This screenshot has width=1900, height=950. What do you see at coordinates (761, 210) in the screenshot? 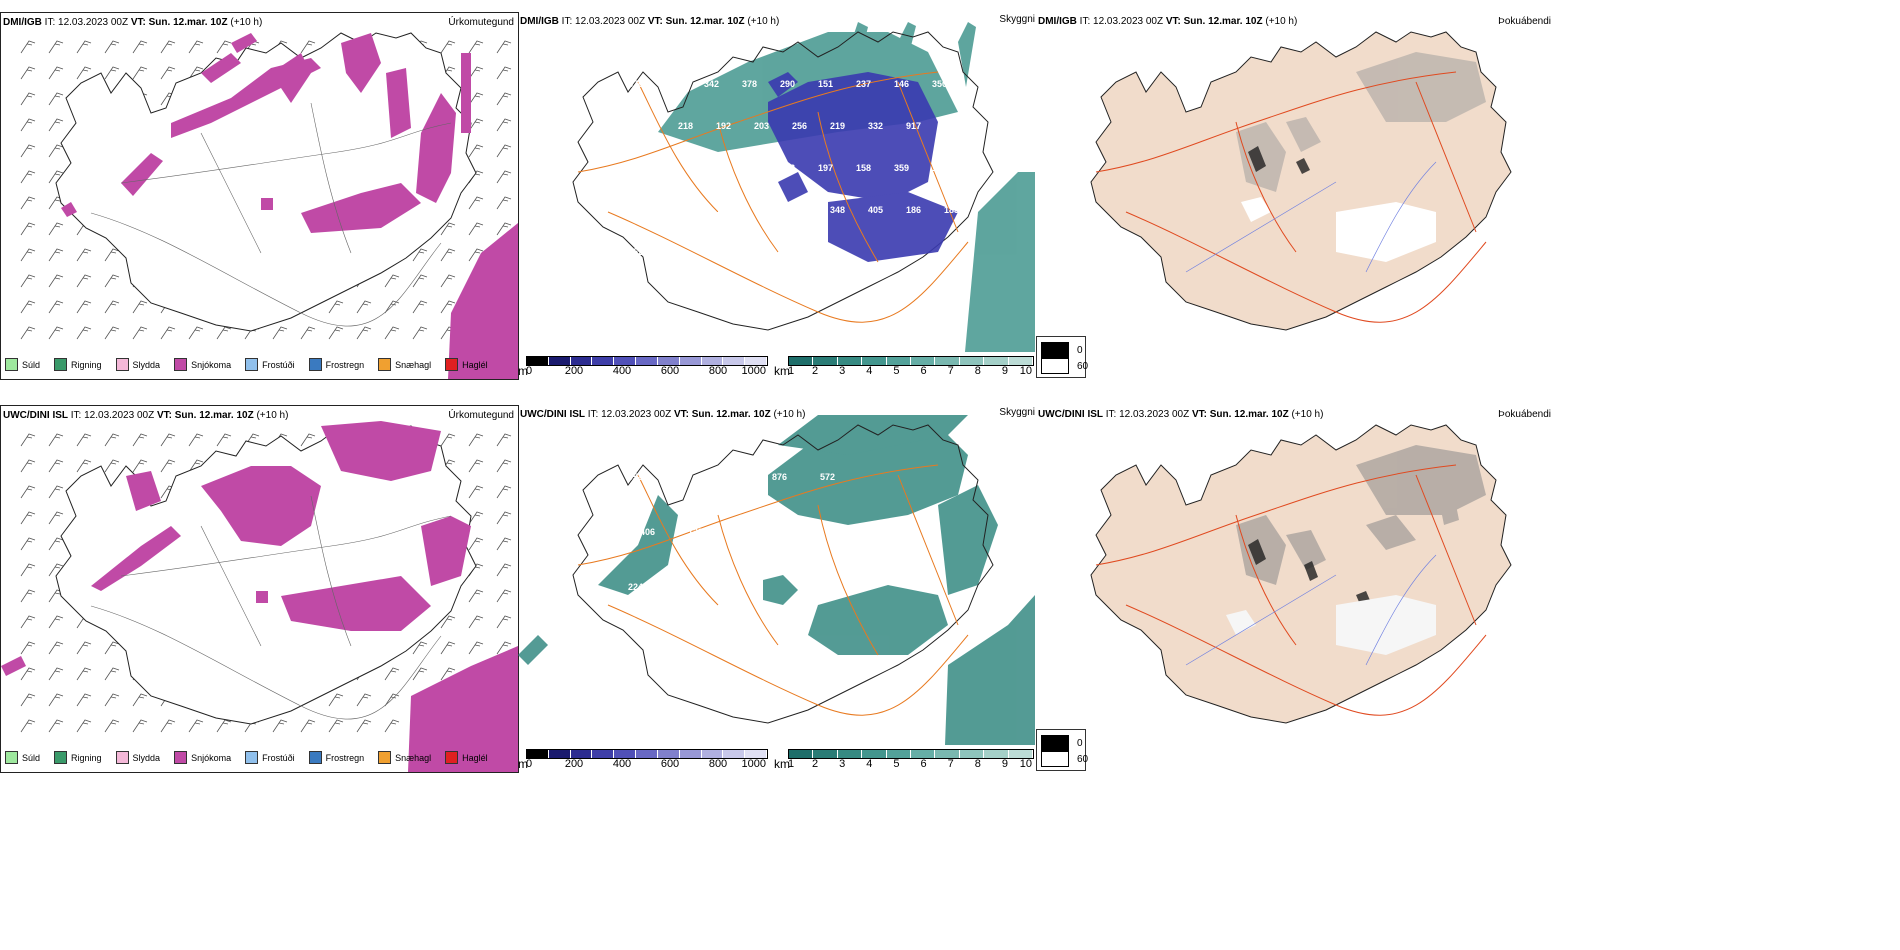
I see `cloud-base-label: 194` at bounding box center [761, 210].